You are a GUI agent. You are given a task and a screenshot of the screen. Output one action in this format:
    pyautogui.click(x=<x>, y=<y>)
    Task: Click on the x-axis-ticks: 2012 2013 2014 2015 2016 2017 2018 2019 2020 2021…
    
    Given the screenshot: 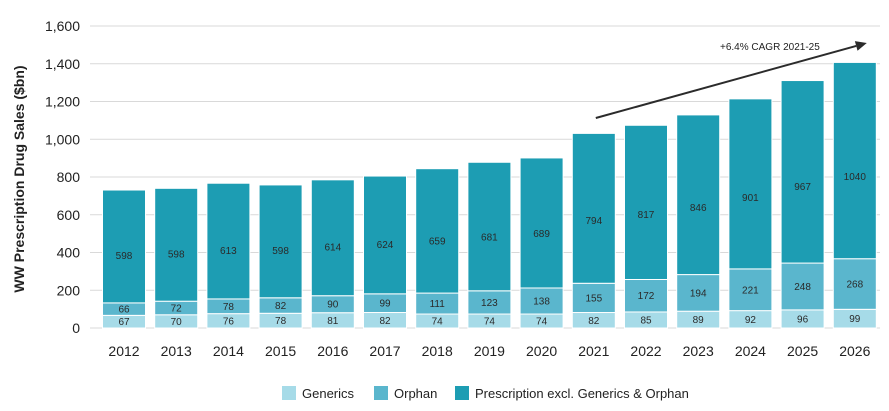 What is the action you would take?
    pyautogui.click(x=489, y=351)
    